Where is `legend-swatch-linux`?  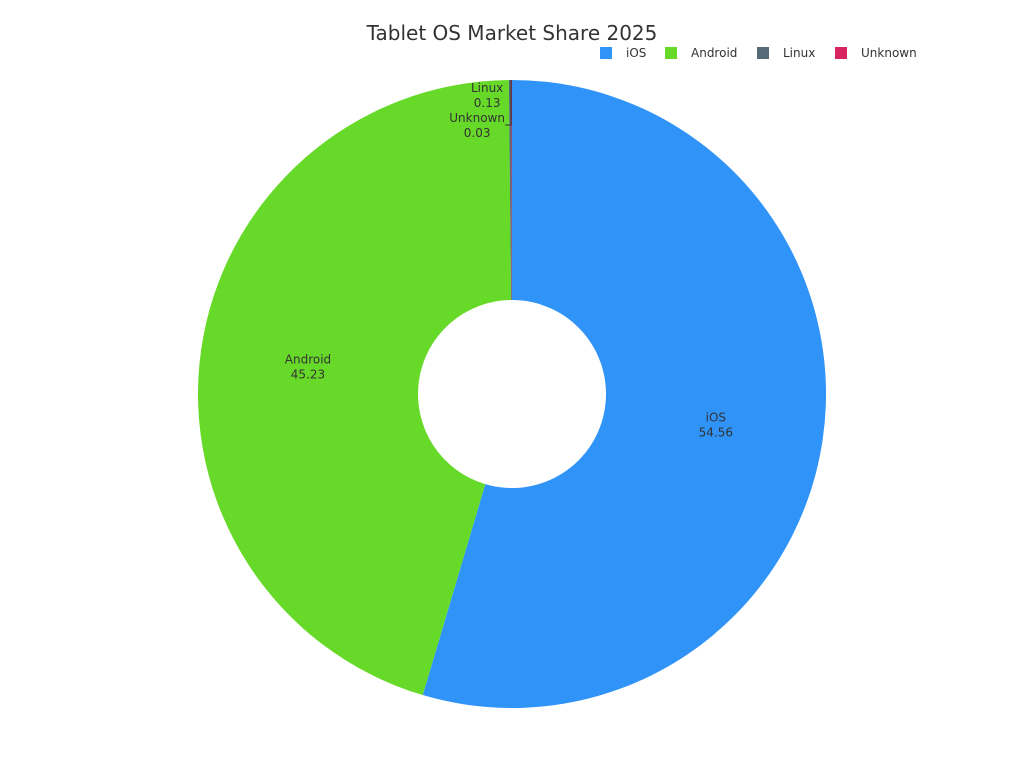 legend-swatch-linux is located at coordinates (763, 53).